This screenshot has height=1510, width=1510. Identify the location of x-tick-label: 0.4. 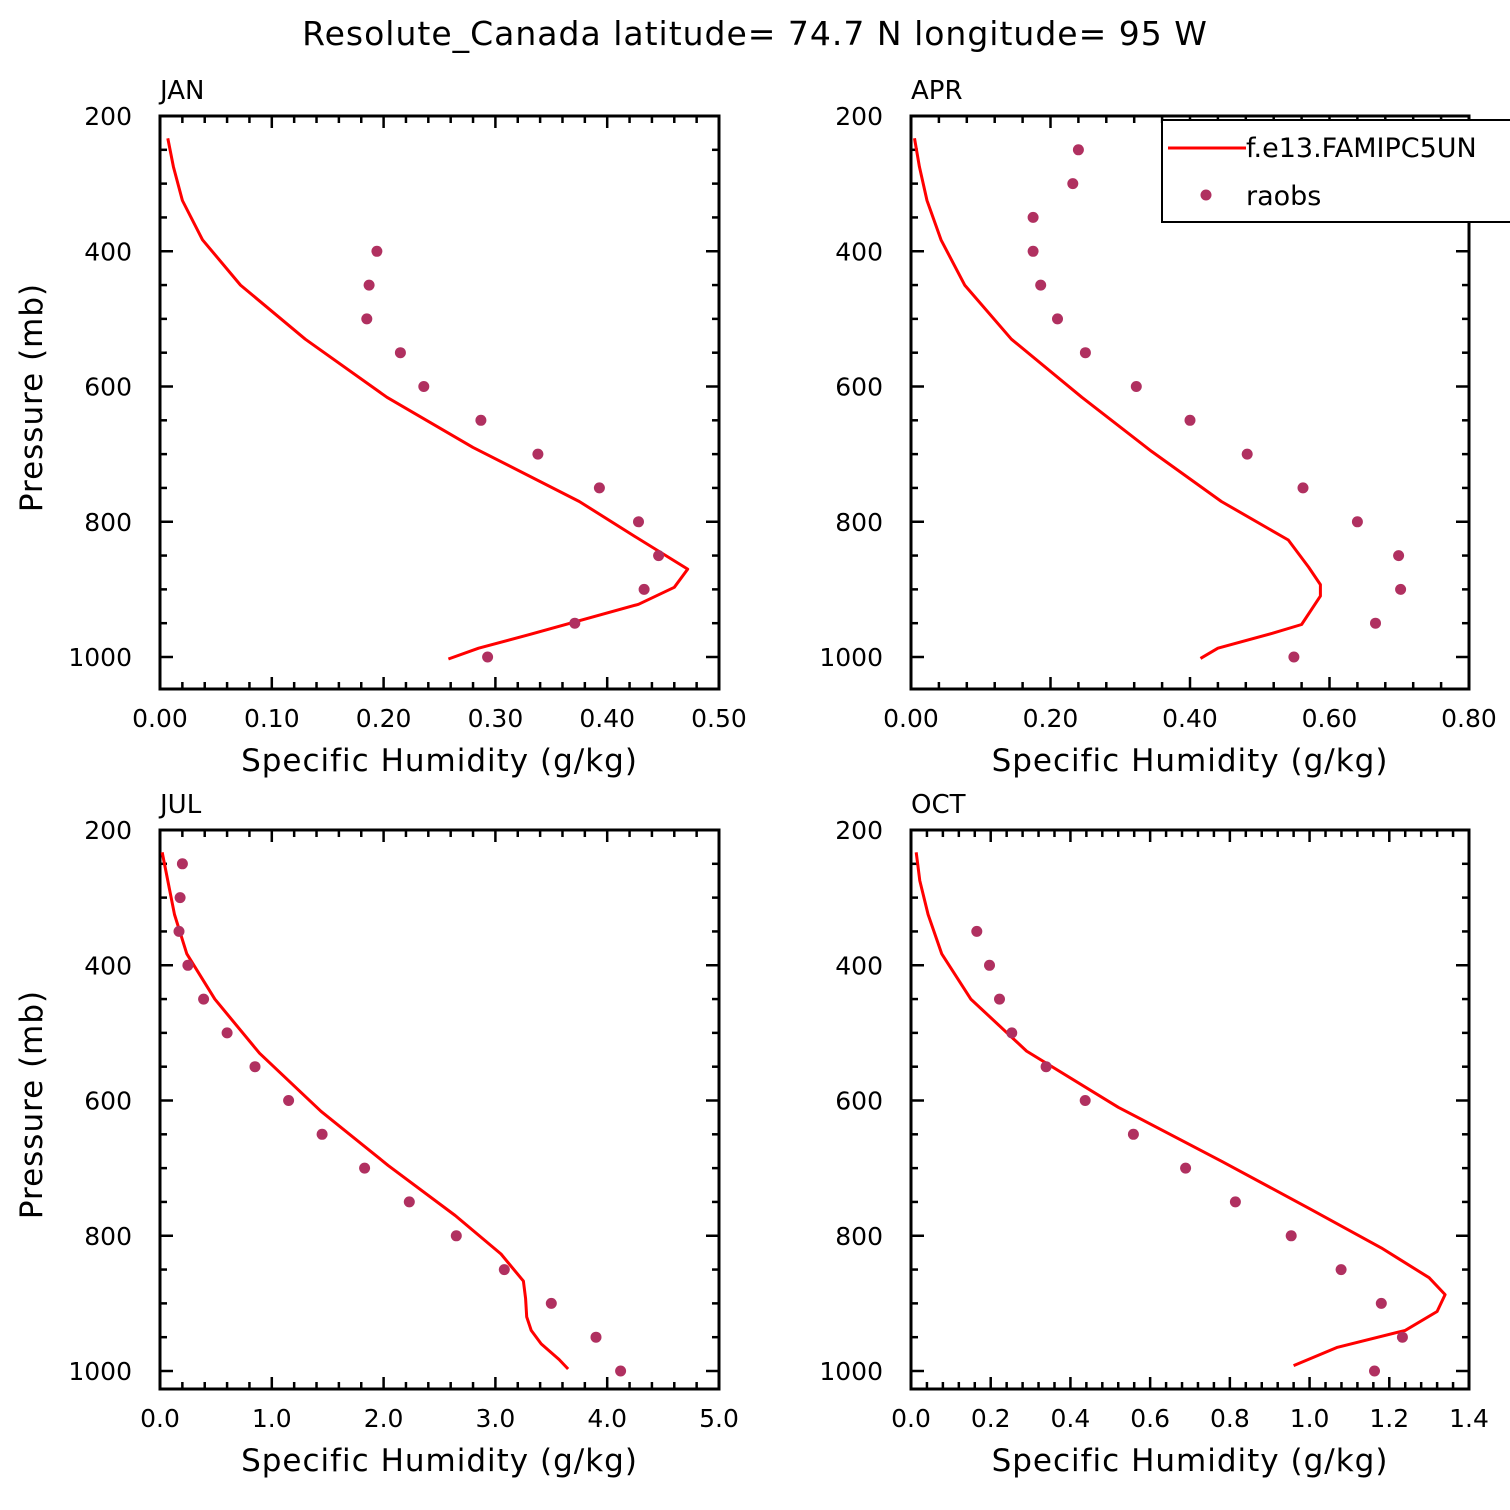
(1071, 1418).